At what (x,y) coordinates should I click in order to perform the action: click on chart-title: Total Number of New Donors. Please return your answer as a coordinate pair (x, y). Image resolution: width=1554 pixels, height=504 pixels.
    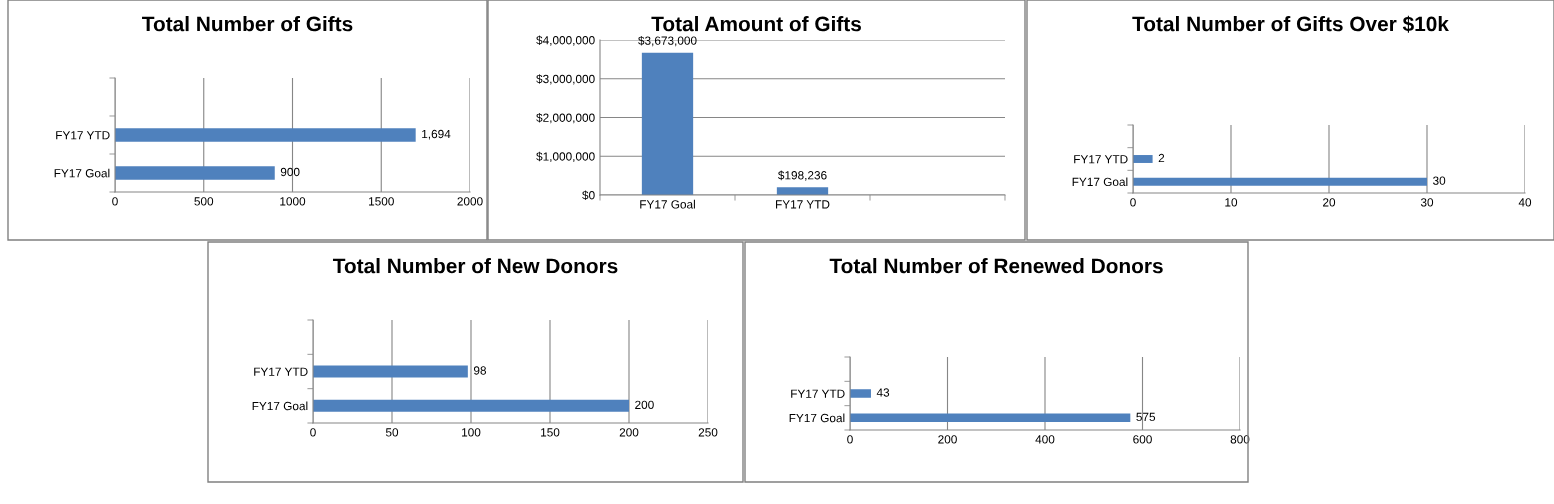
    Looking at the image, I should click on (475, 266).